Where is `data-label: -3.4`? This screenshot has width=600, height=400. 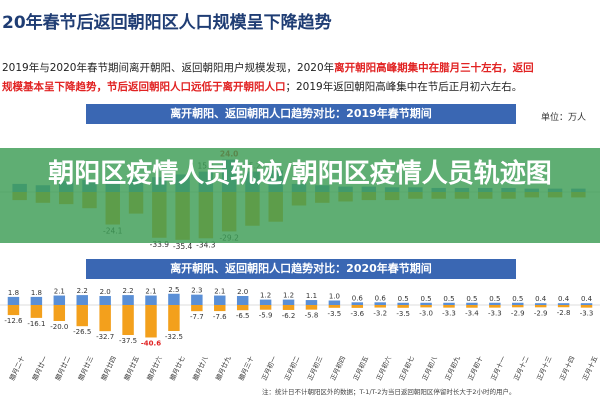 data-label: -3.4 is located at coordinates (472, 314).